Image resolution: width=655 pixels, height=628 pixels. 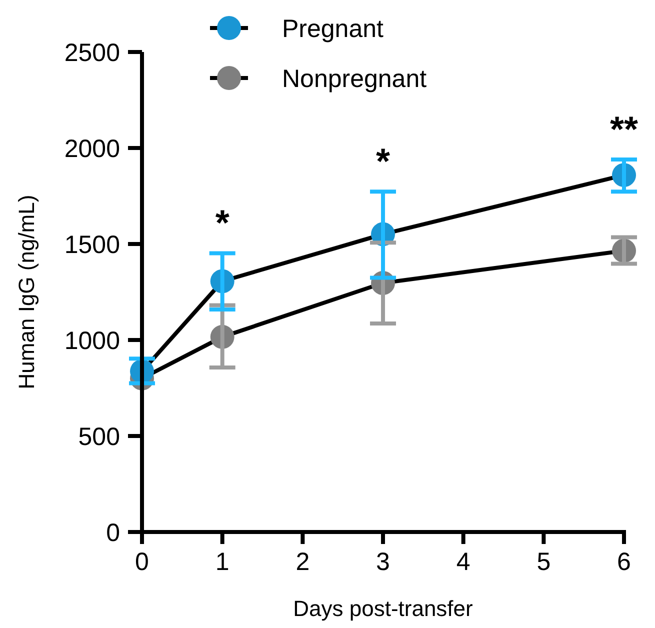 What do you see at coordinates (142, 562) in the screenshot?
I see `x-tick-label: 0` at bounding box center [142, 562].